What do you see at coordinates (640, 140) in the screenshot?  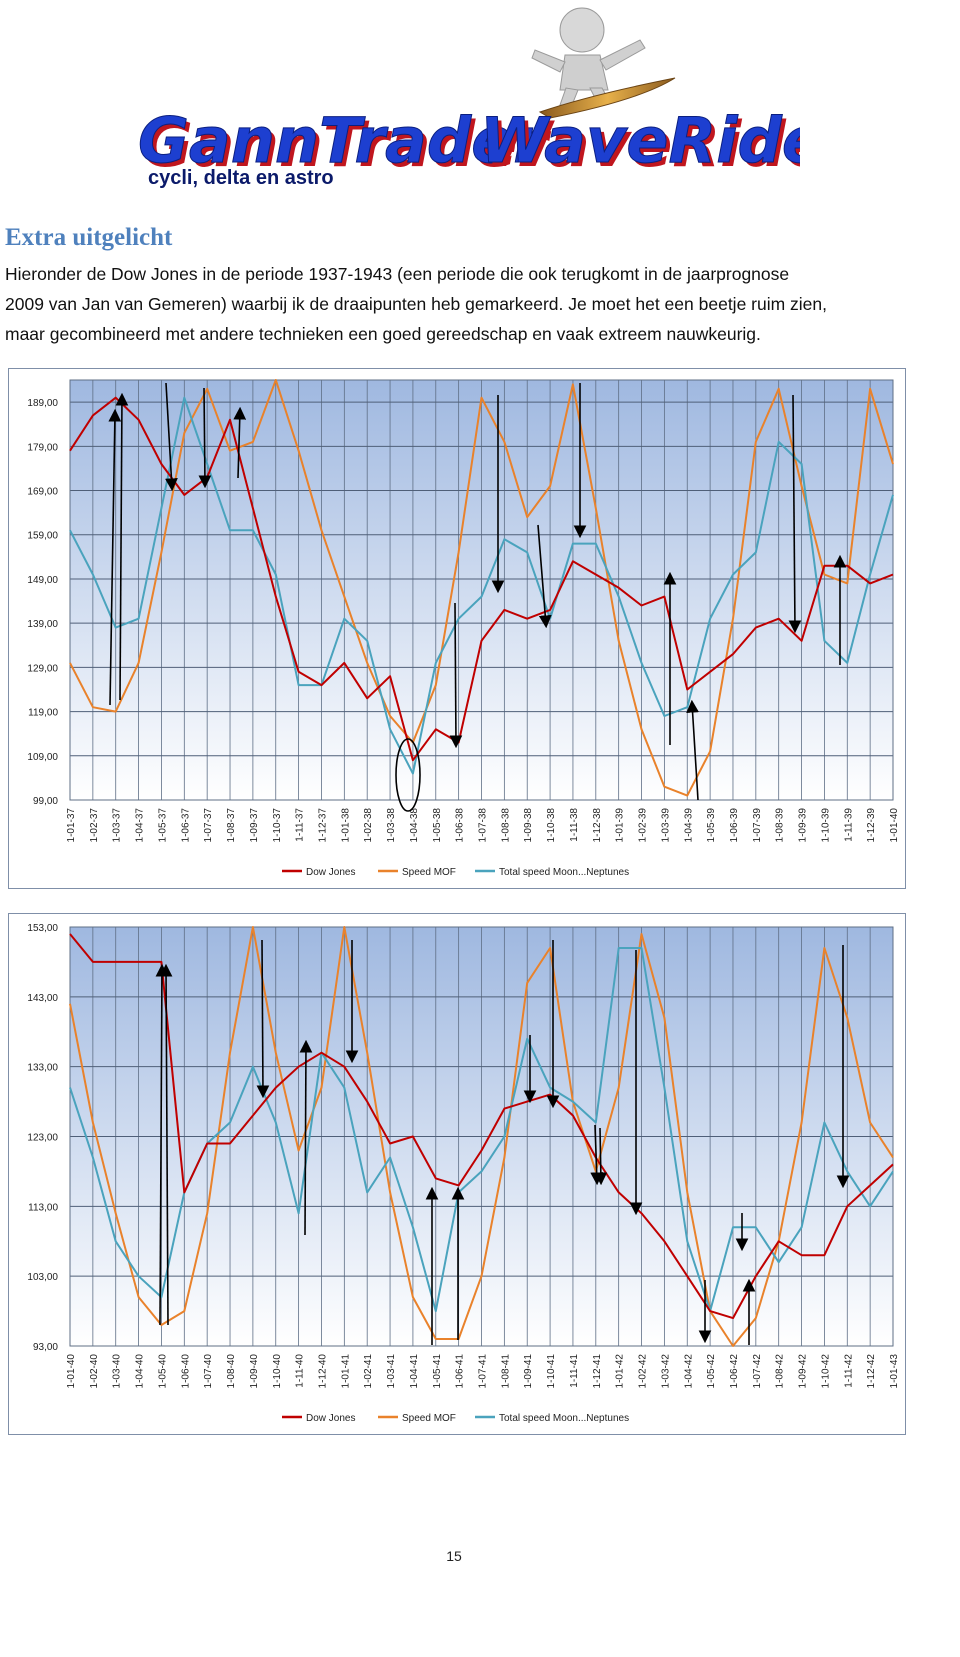 I see `logo-word: WaveRider` at bounding box center [640, 140].